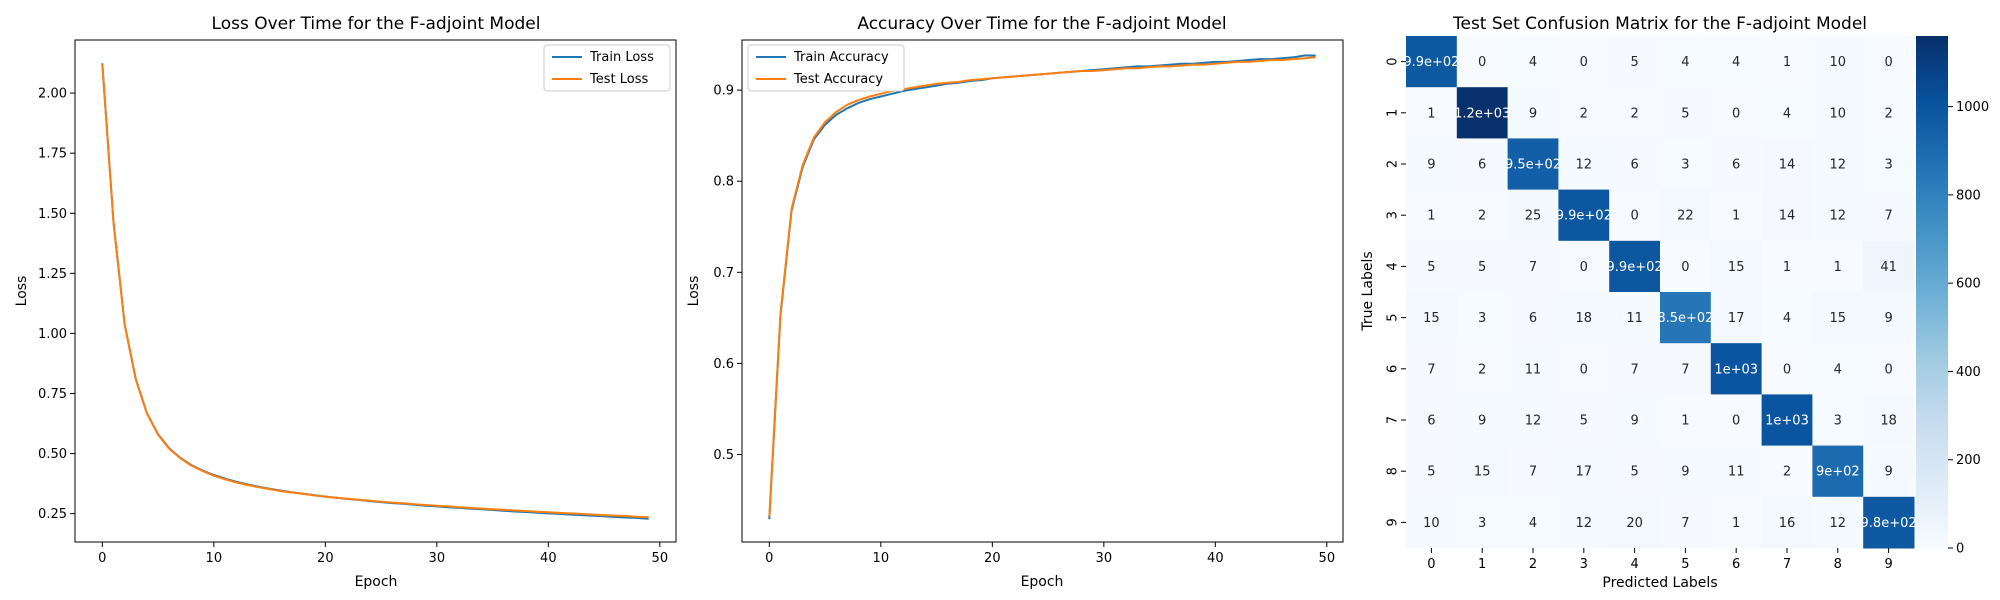 Image resolution: width=2000 pixels, height=600 pixels. I want to click on matrix-cell-label: 25, so click(1533, 216).